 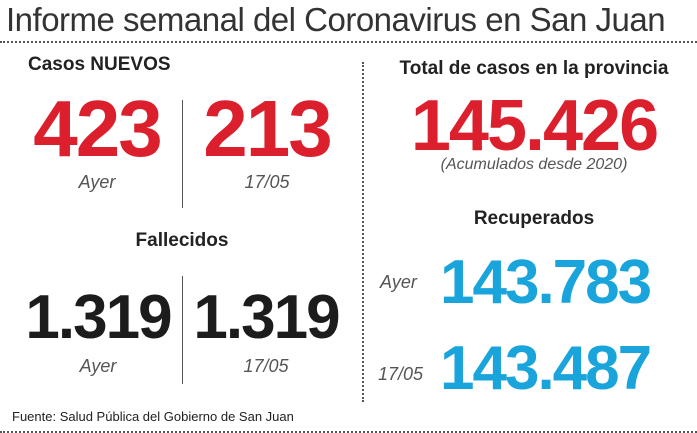 I want to click on fallecidos-heading: Fallecidos, so click(x=182, y=240).